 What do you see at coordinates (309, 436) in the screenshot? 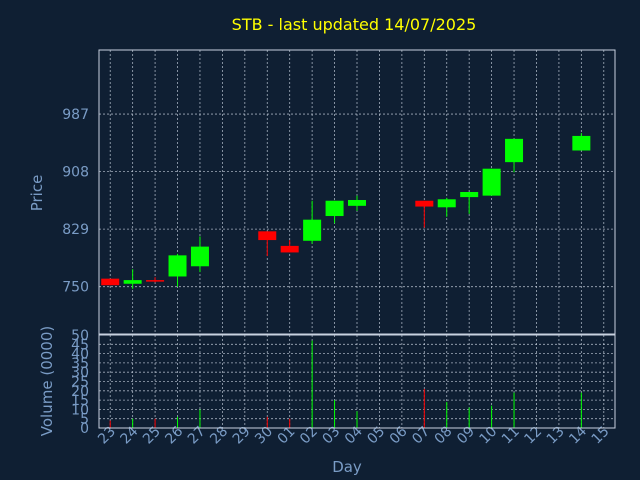
I see `x-tick-label: 02` at bounding box center [309, 436].